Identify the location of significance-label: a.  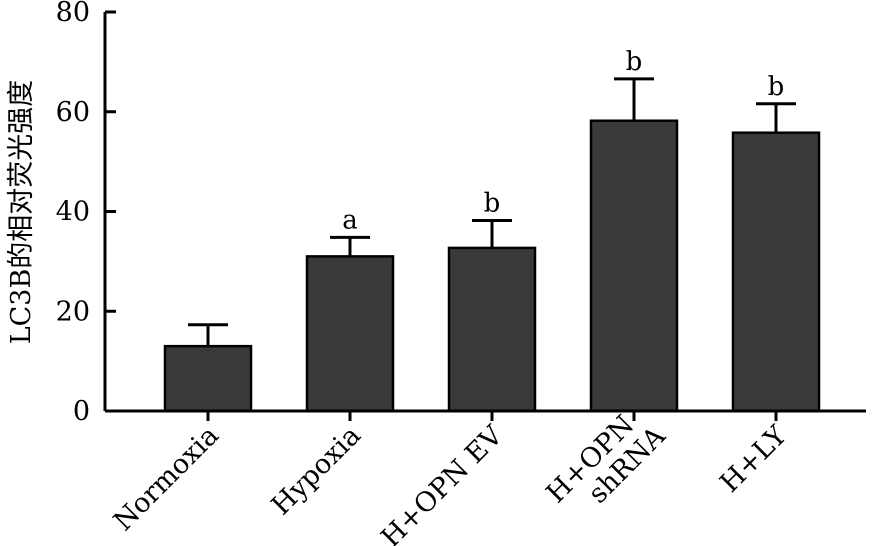
(350, 220).